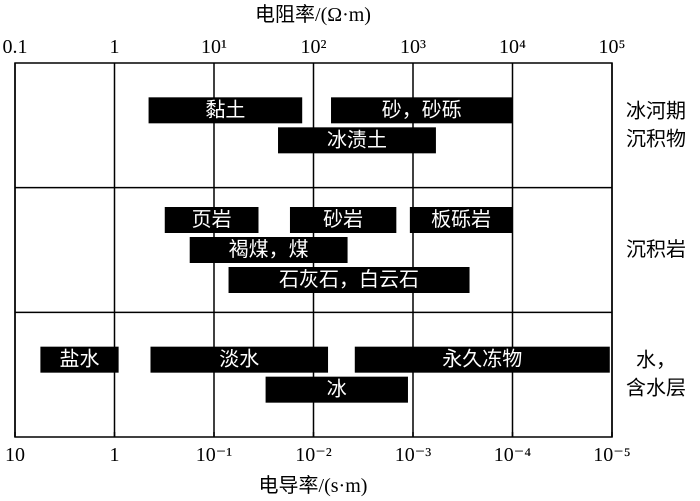 This screenshot has width=700, height=501. I want to click on bar-label: 砂，砂砾, so click(422, 109).